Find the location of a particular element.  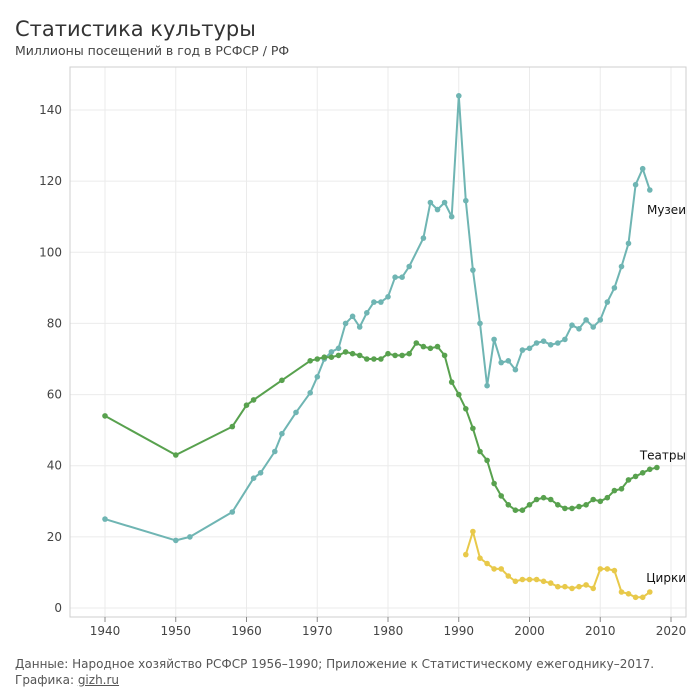

x-tick-label: 1960 is located at coordinates (246, 631).